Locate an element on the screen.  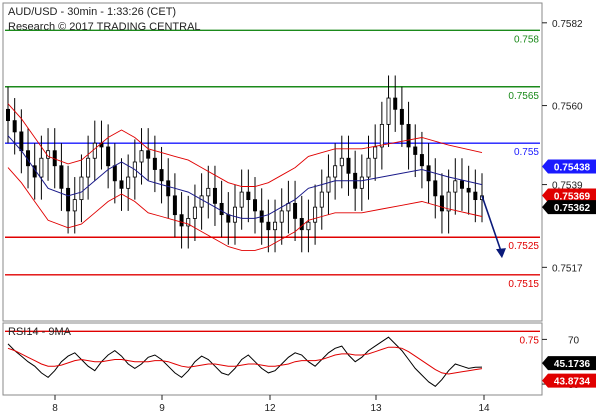
chart-title: AUD/USD - 30min - 1:33:26 (CET) is located at coordinates (92, 12).